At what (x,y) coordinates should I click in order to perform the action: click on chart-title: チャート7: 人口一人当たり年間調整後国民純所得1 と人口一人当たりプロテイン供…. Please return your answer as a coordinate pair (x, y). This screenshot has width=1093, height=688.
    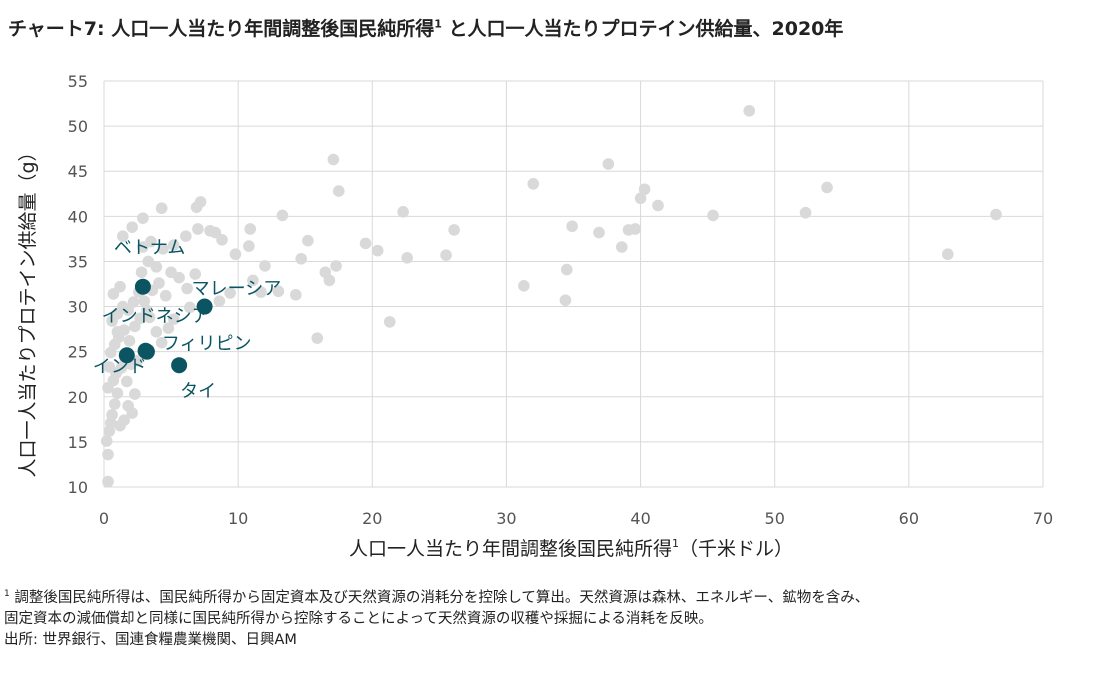
    Looking at the image, I should click on (426, 28).